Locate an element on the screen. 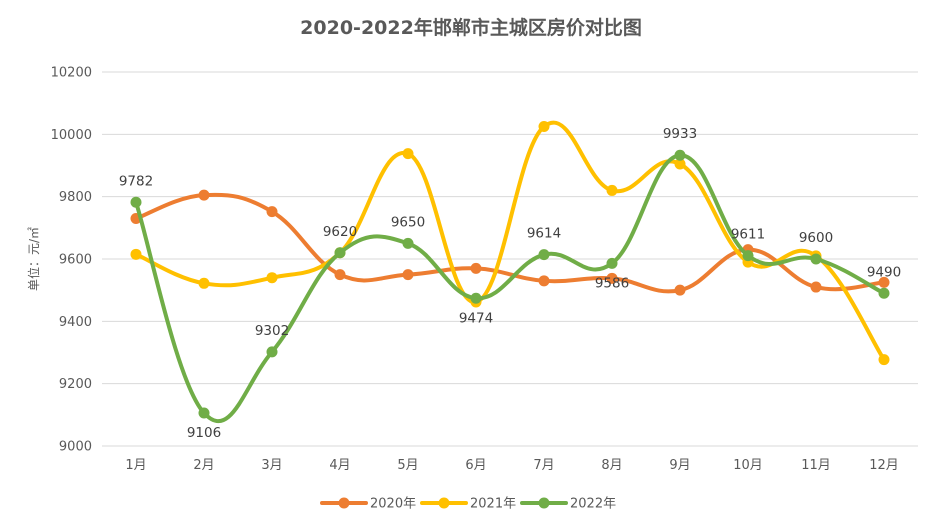 The width and height of the screenshot is (942, 530). y-tick-label: 9200 is located at coordinates (75, 384).